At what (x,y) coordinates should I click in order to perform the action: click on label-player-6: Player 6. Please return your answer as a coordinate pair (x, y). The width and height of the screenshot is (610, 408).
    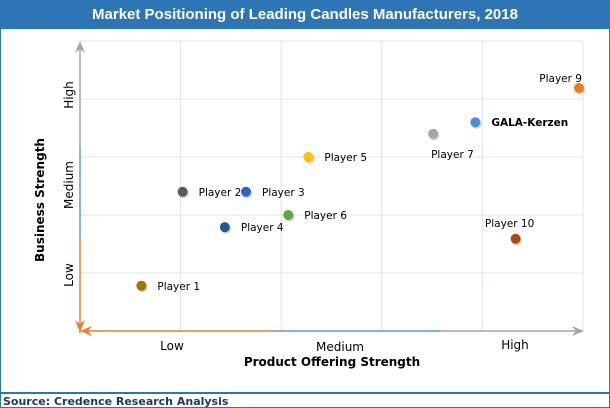
    Looking at the image, I should click on (325, 216).